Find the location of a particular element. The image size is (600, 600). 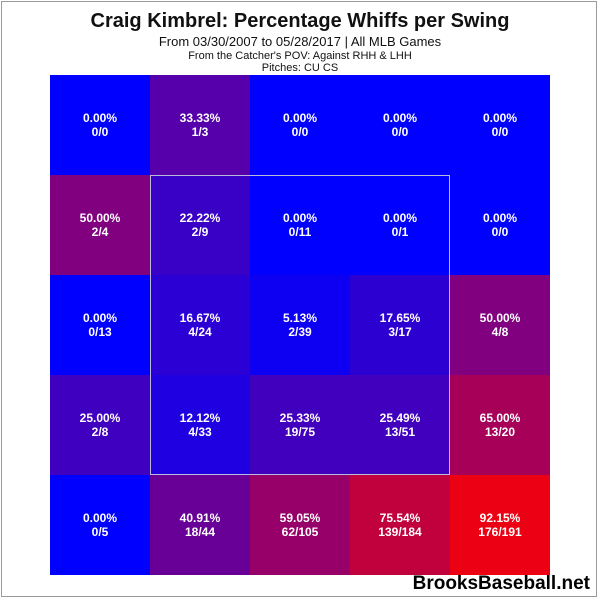

heatmap-cell: 0.00% 0/1 is located at coordinates (400, 225).